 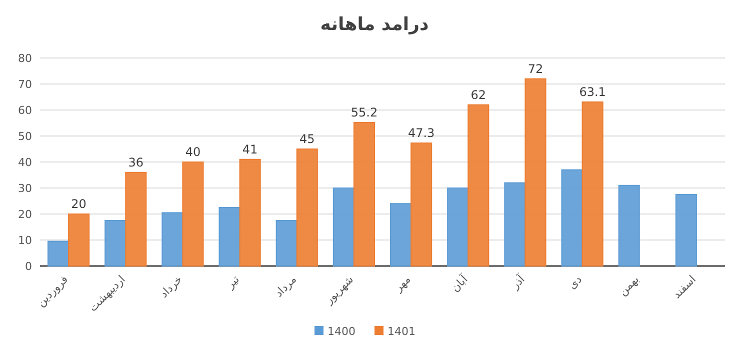 What do you see at coordinates (28, 266) in the screenshot?
I see `y-tick-label: 0` at bounding box center [28, 266].